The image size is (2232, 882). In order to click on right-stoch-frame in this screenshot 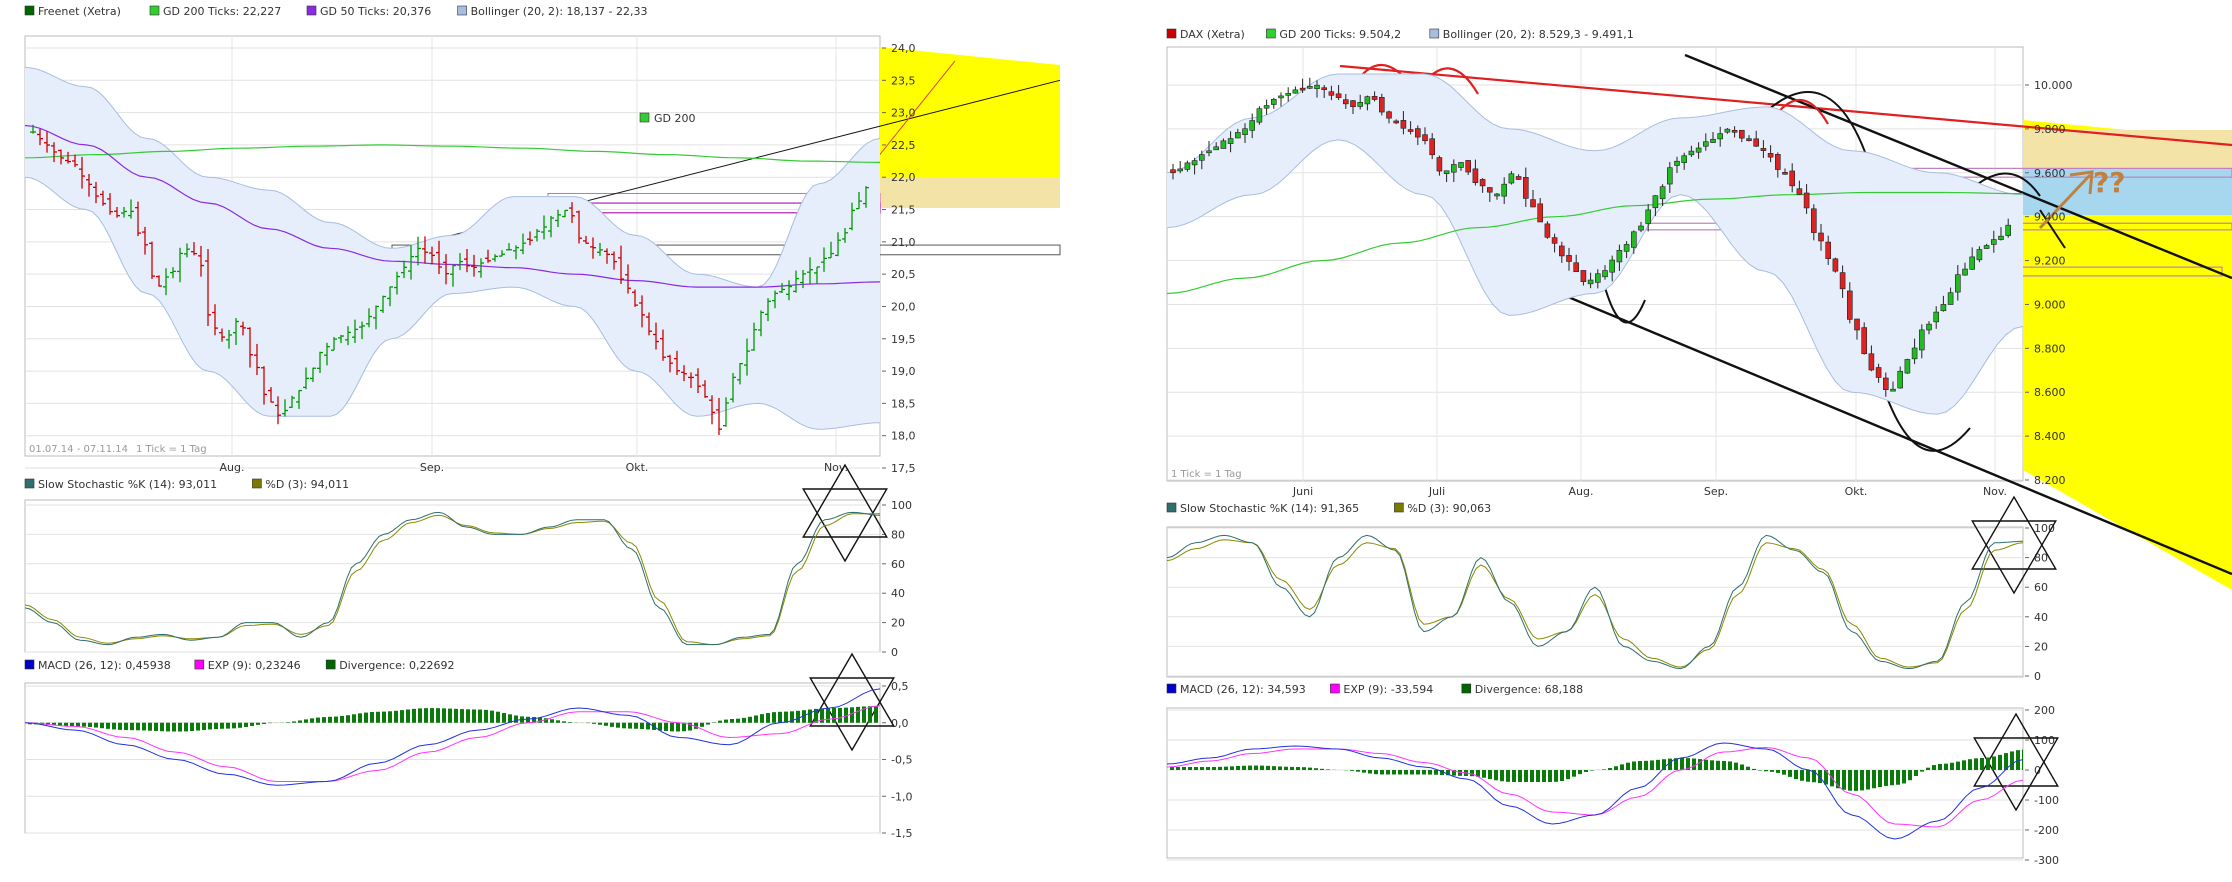, I will do `click(1595, 602)`.